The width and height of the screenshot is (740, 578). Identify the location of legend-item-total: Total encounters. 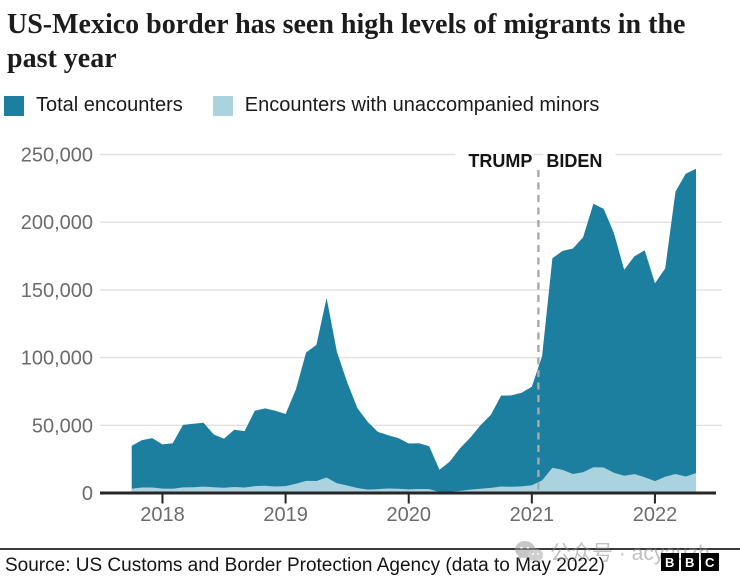
(93, 105).